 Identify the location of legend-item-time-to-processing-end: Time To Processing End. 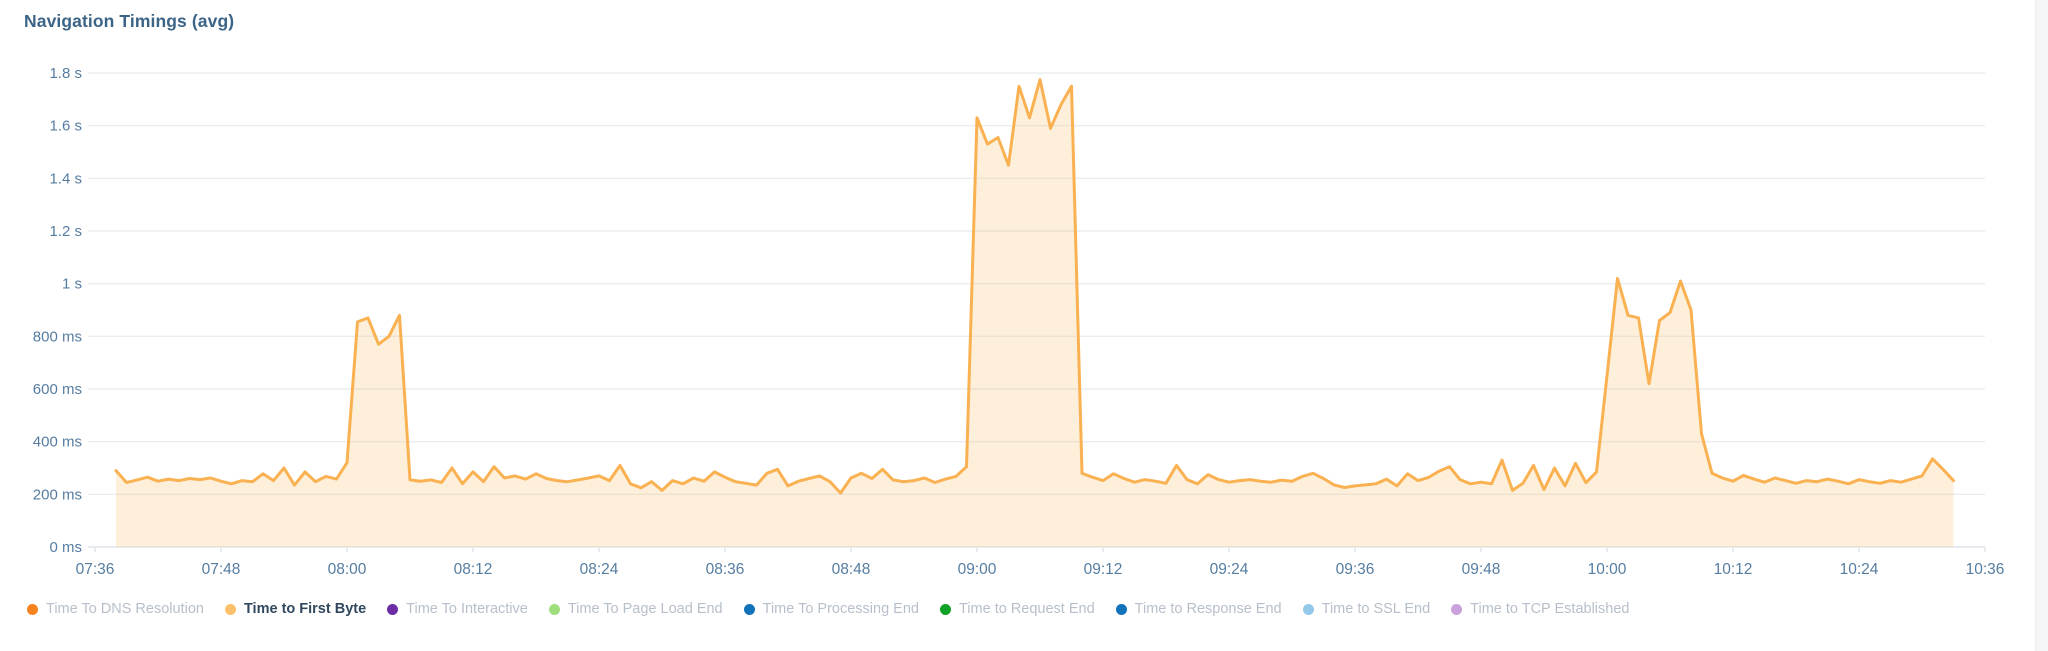
(831, 609).